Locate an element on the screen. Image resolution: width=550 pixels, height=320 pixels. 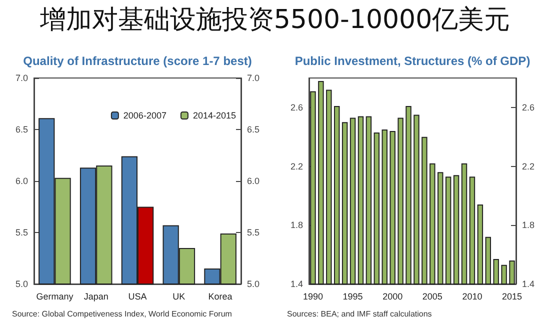
y-tick-label: 6.5 is located at coordinates (21, 129).